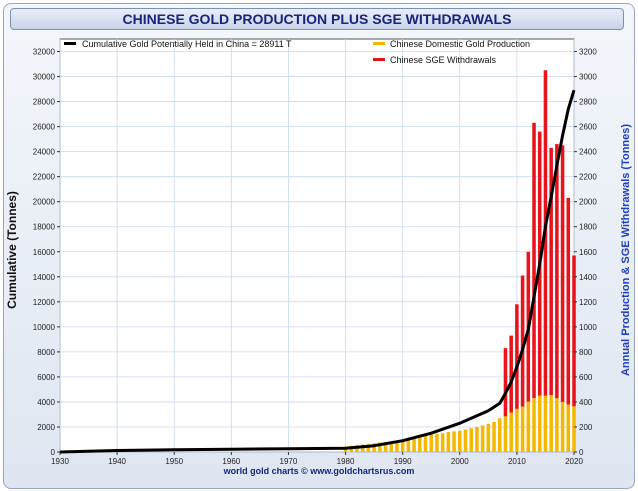 The width and height of the screenshot is (638, 491). I want to click on left-tick-label: 32000, so click(44, 52).